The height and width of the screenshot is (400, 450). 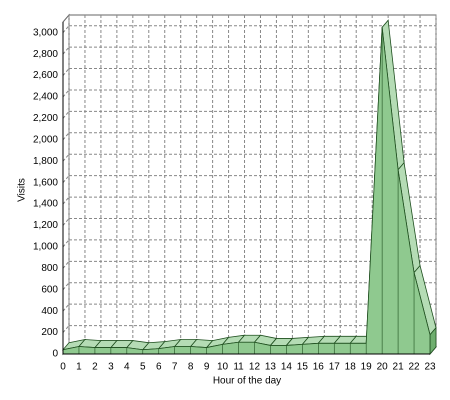 I want to click on y-tick-label: 3,000, so click(x=45, y=32).